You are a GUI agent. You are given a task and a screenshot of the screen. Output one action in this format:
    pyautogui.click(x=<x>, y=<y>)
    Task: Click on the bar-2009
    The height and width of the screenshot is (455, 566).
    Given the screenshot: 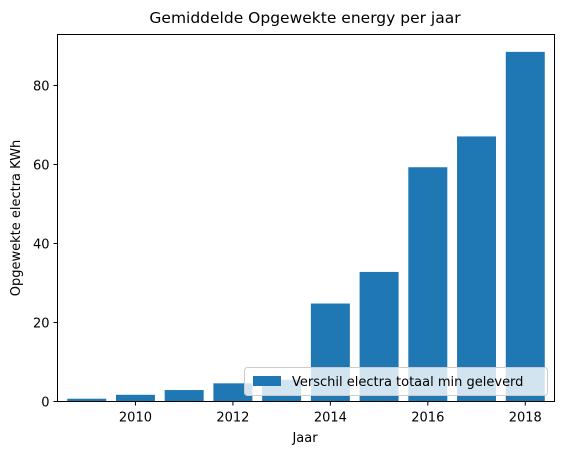 What is the action you would take?
    pyautogui.click(x=87, y=400)
    